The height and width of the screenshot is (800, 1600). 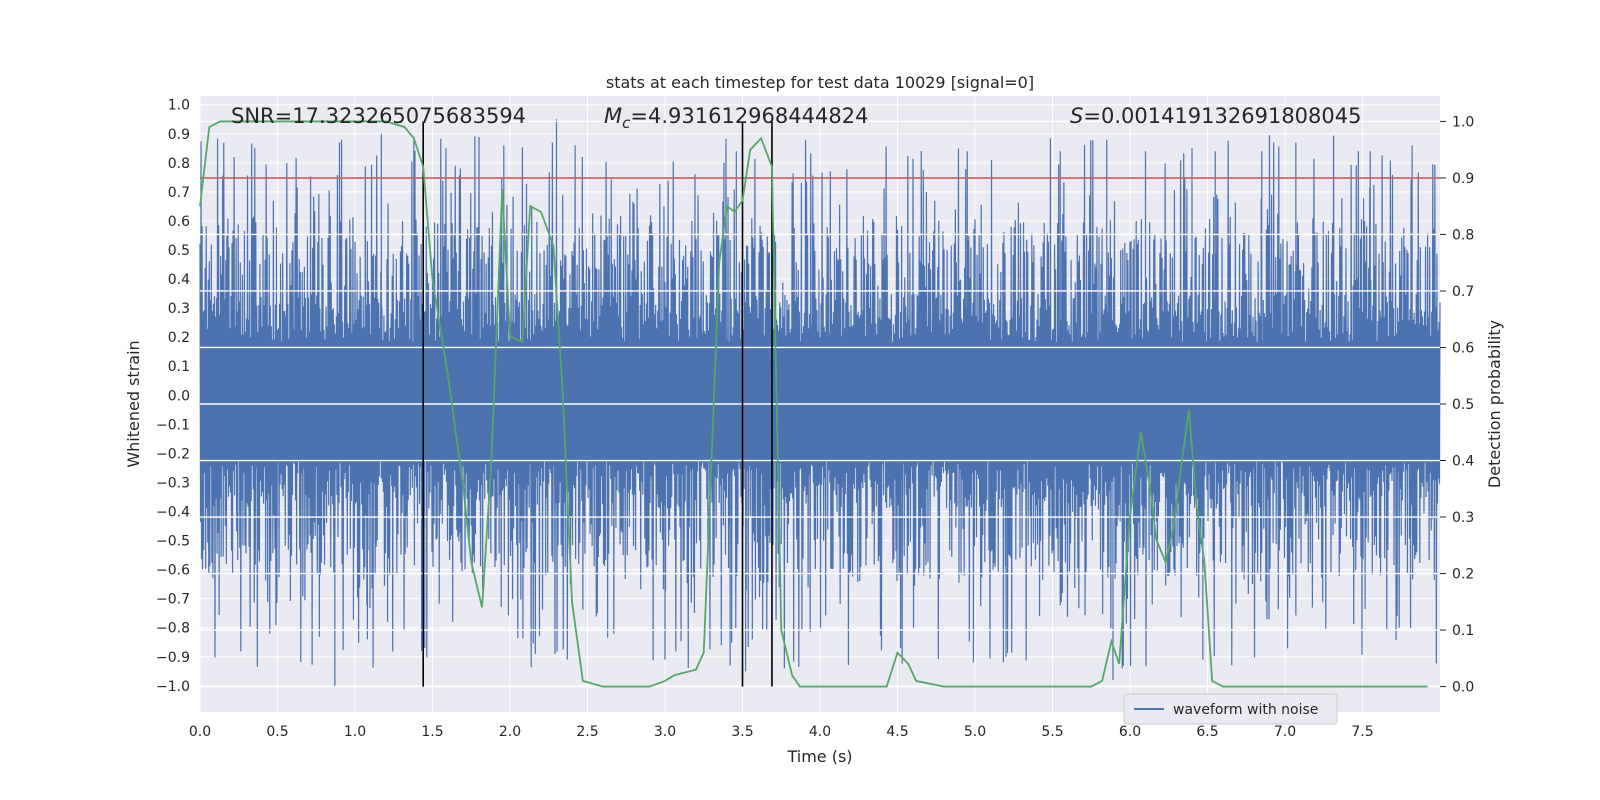 What do you see at coordinates (432, 732) in the screenshot?
I see `x-tick-label: 1.5` at bounding box center [432, 732].